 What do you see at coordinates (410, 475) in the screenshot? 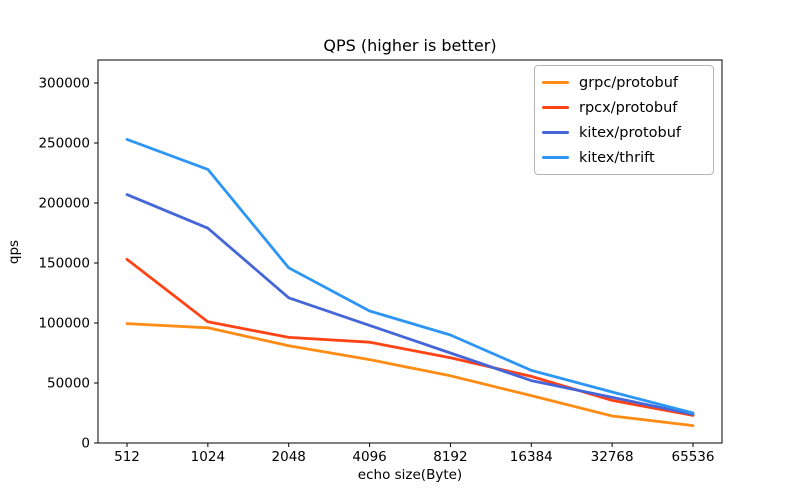
I see `x-axis-label: echo size(Byte)` at bounding box center [410, 475].